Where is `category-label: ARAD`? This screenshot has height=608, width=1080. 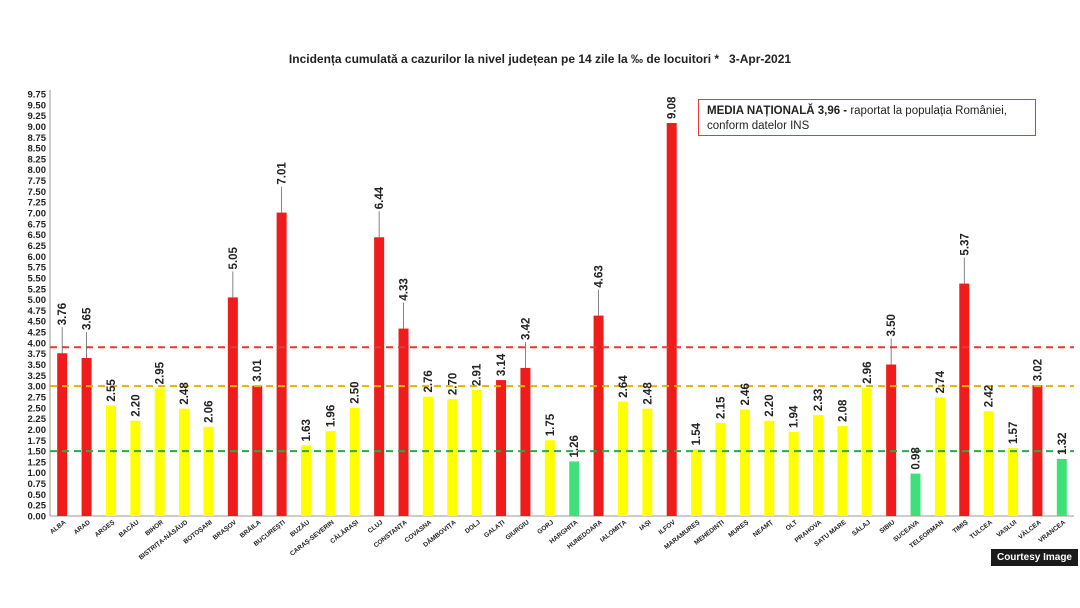
category-label: ARAD is located at coordinates (82, 527).